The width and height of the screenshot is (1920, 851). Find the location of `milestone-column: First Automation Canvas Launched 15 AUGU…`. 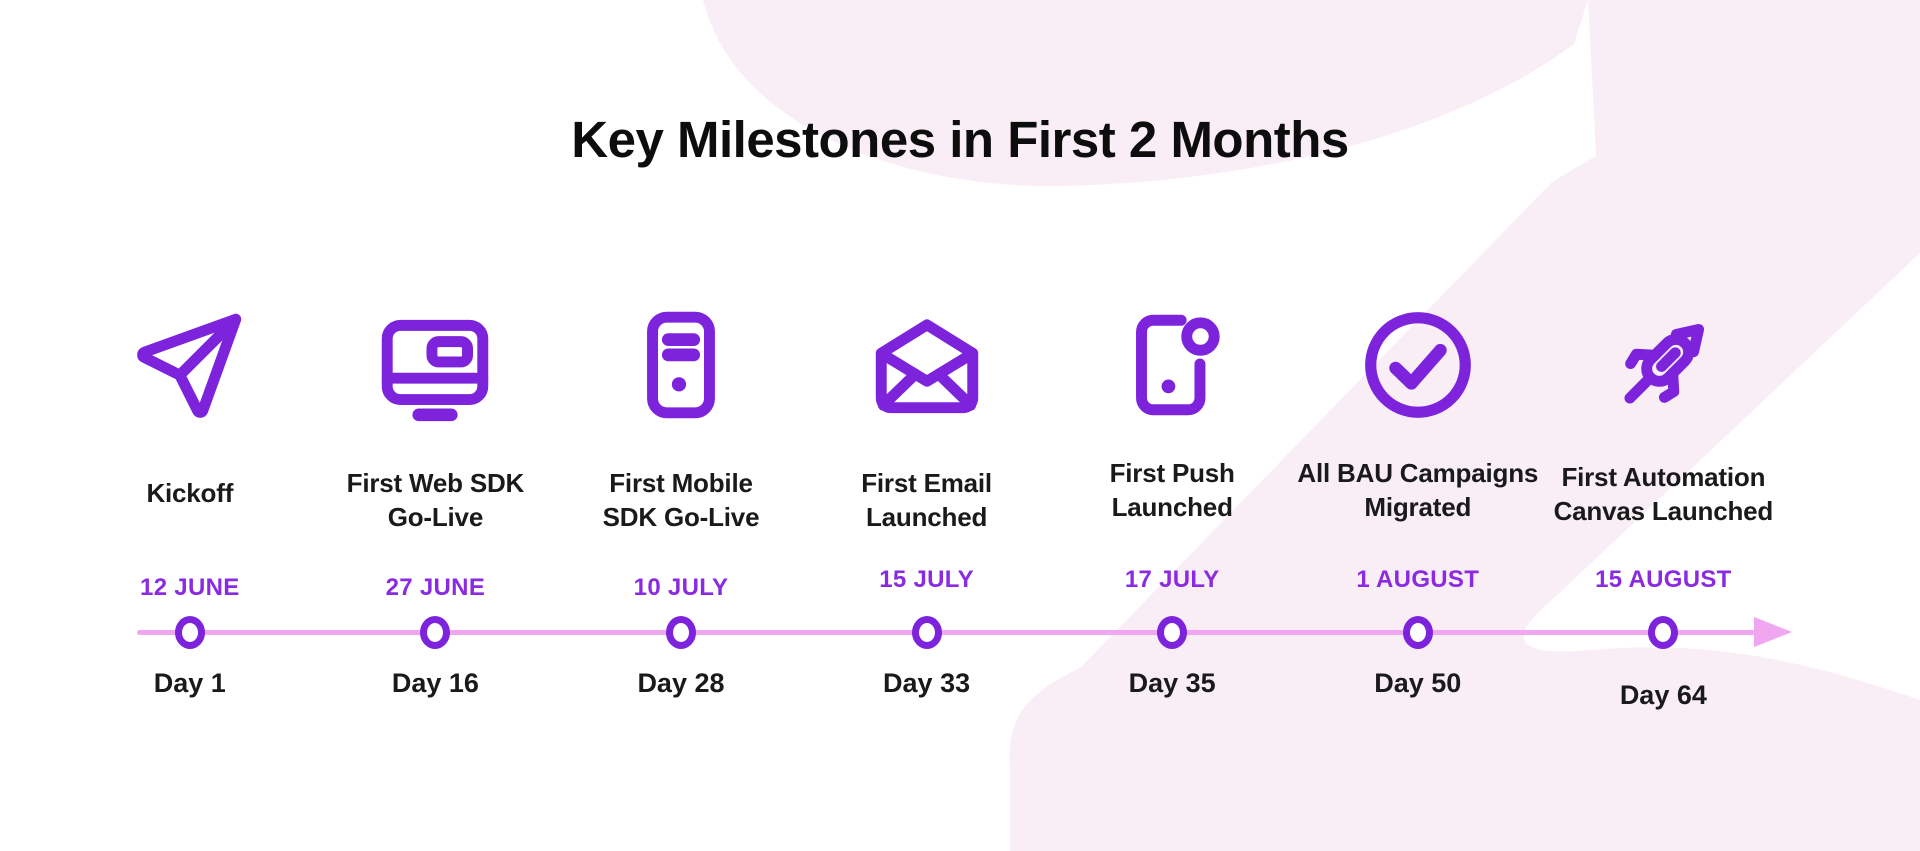

milestone-column: First Automation Canvas Launched 15 AUGU… is located at coordinates (1664, 475).